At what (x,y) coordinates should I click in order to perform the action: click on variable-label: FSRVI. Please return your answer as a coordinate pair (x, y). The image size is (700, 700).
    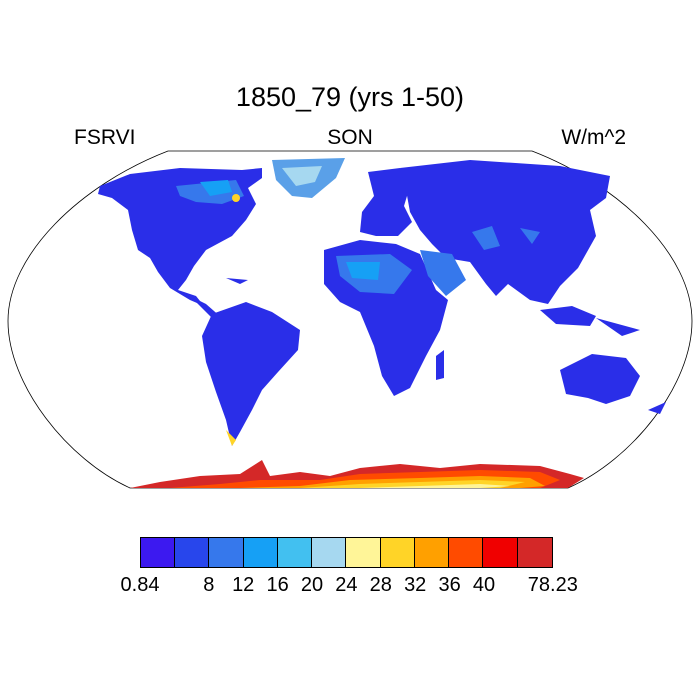
    Looking at the image, I should click on (105, 137).